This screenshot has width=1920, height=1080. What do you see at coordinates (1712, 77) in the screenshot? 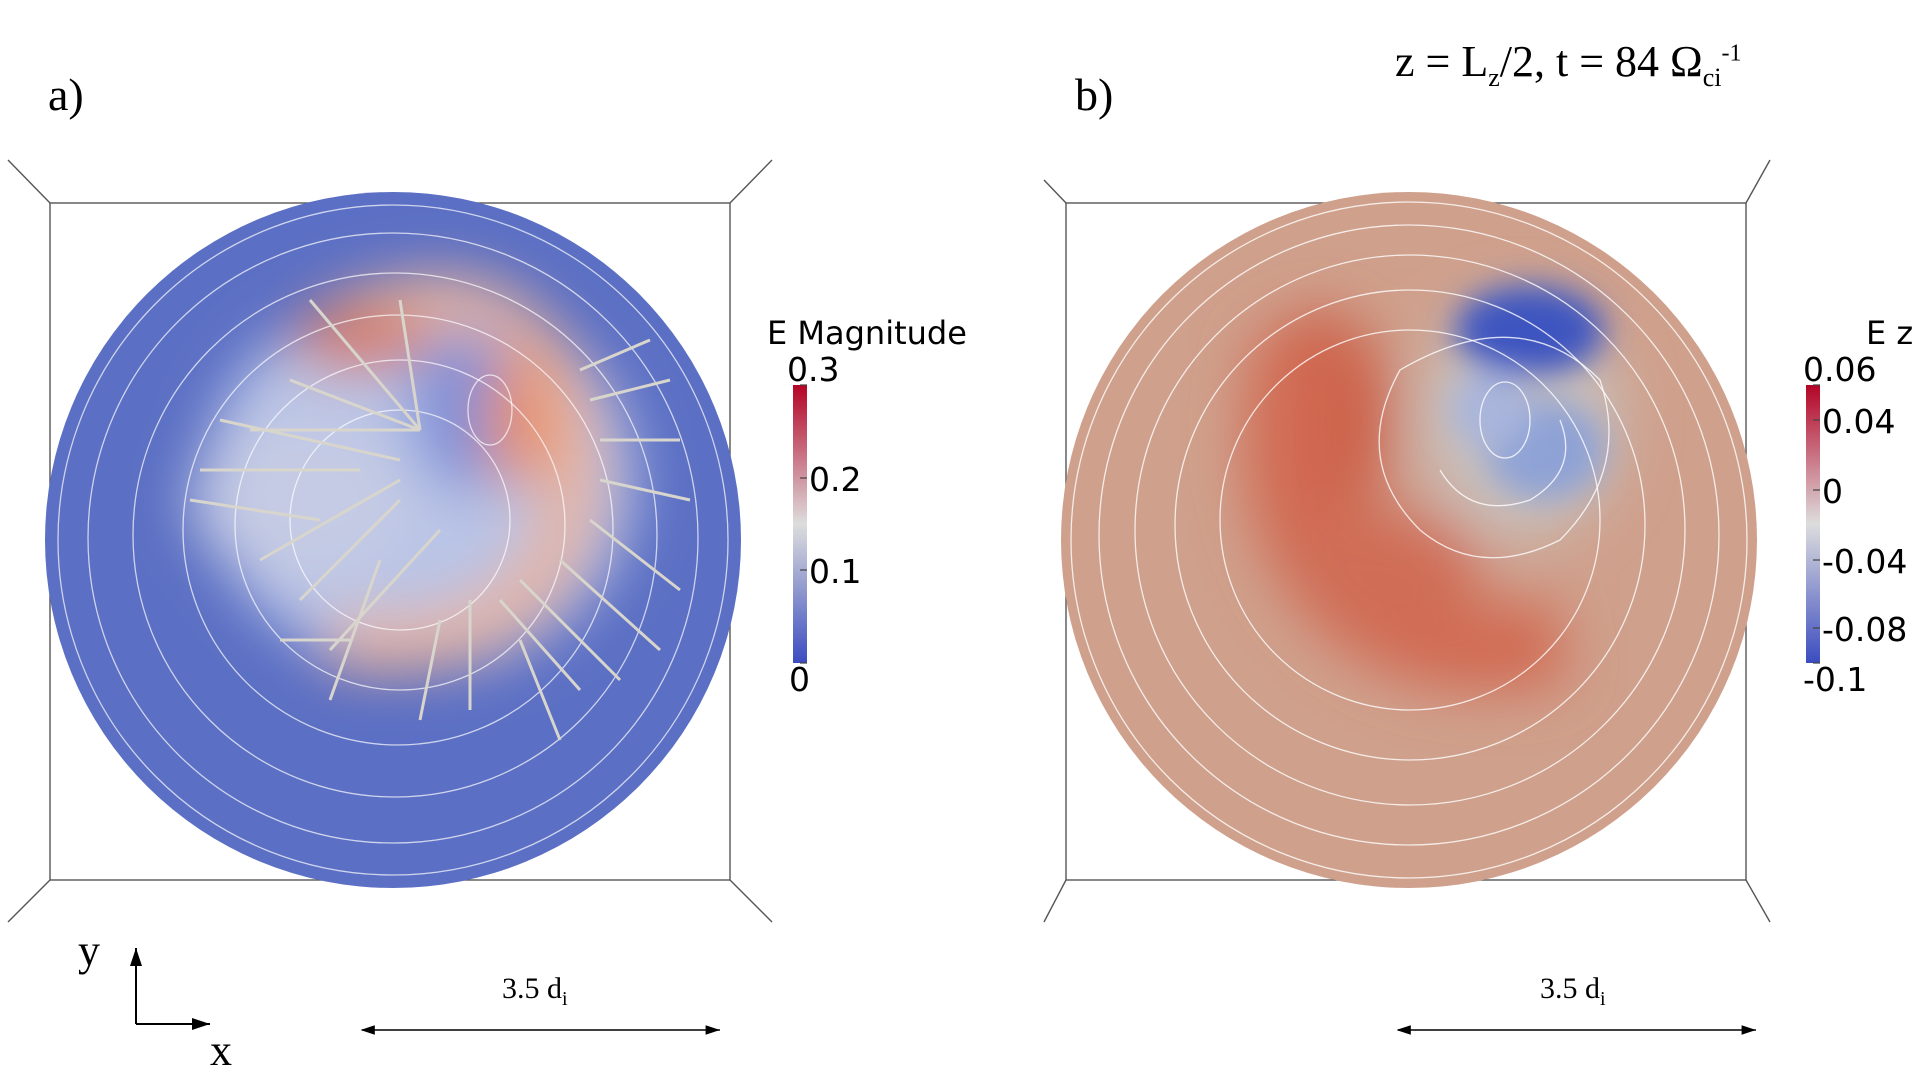
I see `header-sub-ci: ci` at bounding box center [1712, 77].